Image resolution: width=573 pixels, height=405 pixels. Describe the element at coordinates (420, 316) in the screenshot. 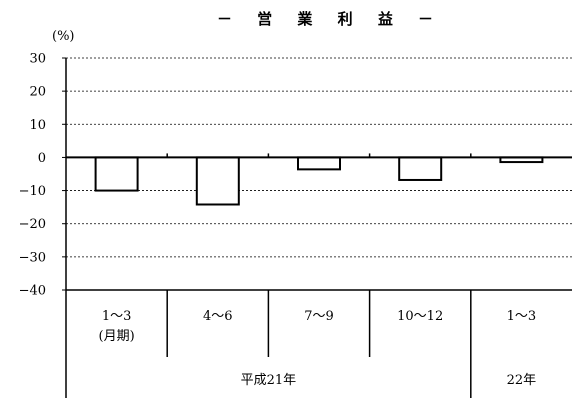

I see `category-label: 10～12` at that location.